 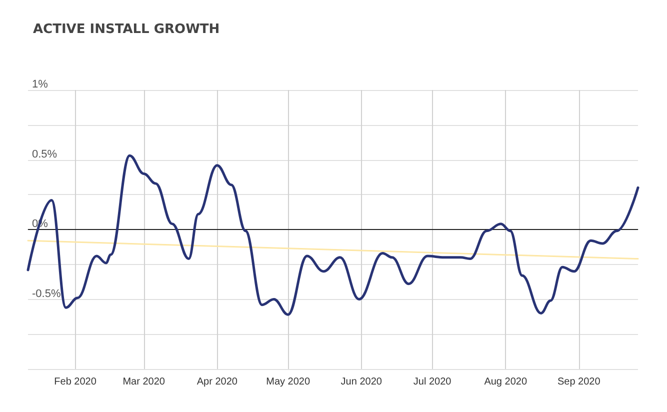 What do you see at coordinates (361, 382) in the screenshot?
I see `x-tick-label: Jun 2020` at bounding box center [361, 382].